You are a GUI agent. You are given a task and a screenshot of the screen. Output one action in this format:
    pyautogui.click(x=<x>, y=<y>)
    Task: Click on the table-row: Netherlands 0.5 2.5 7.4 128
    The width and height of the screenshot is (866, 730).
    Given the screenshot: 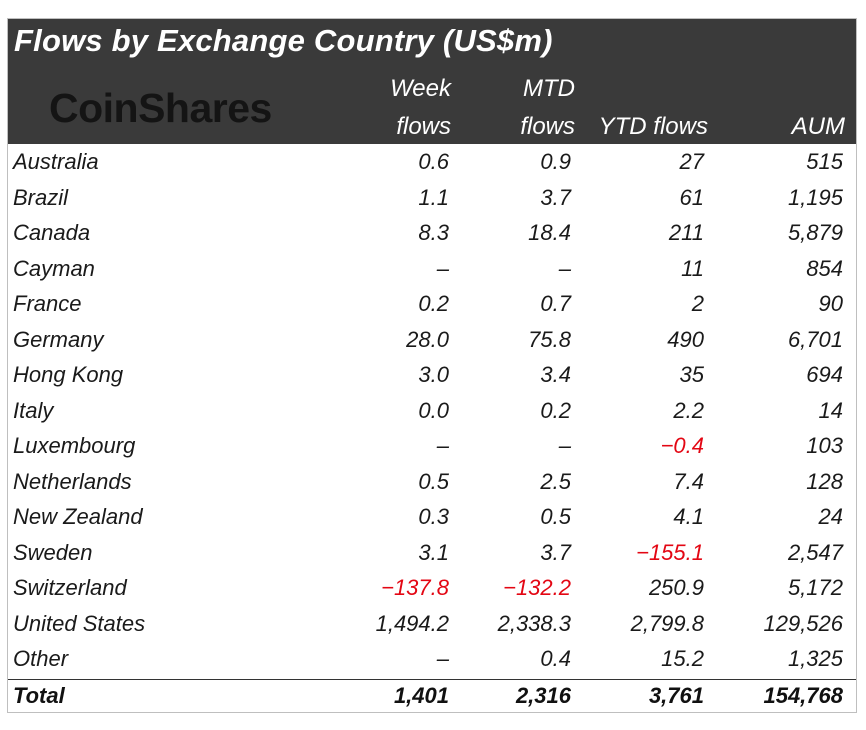 What is the action you would take?
    pyautogui.click(x=432, y=482)
    